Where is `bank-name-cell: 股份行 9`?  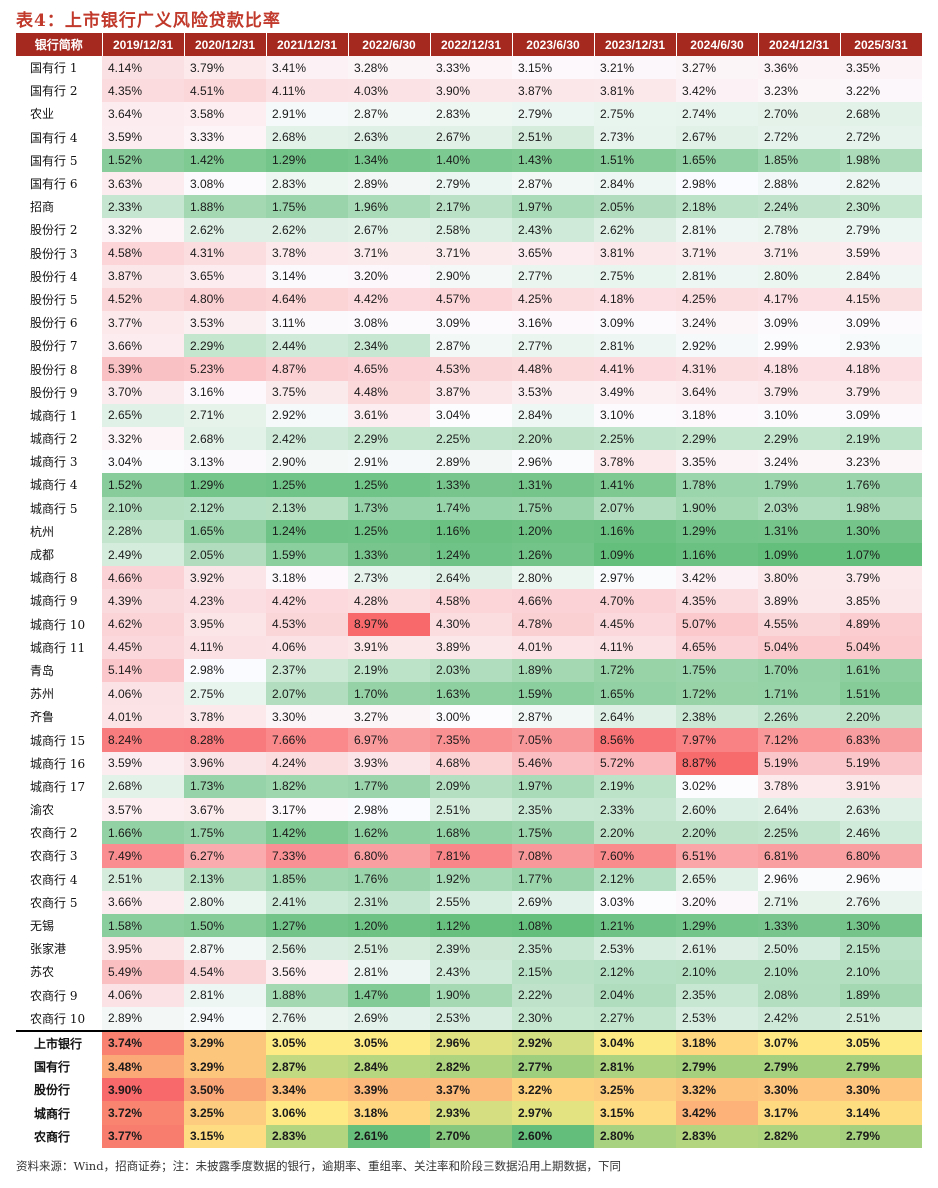 bank-name-cell: 股份行 9 is located at coordinates (59, 392).